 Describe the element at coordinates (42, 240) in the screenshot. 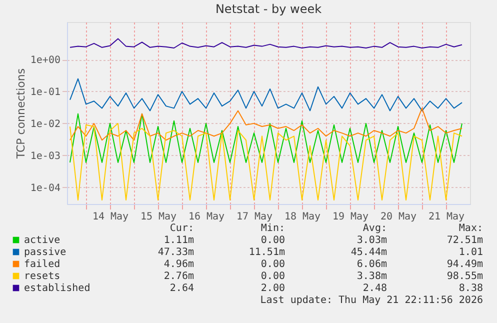

I see `legend-label: active` at that location.